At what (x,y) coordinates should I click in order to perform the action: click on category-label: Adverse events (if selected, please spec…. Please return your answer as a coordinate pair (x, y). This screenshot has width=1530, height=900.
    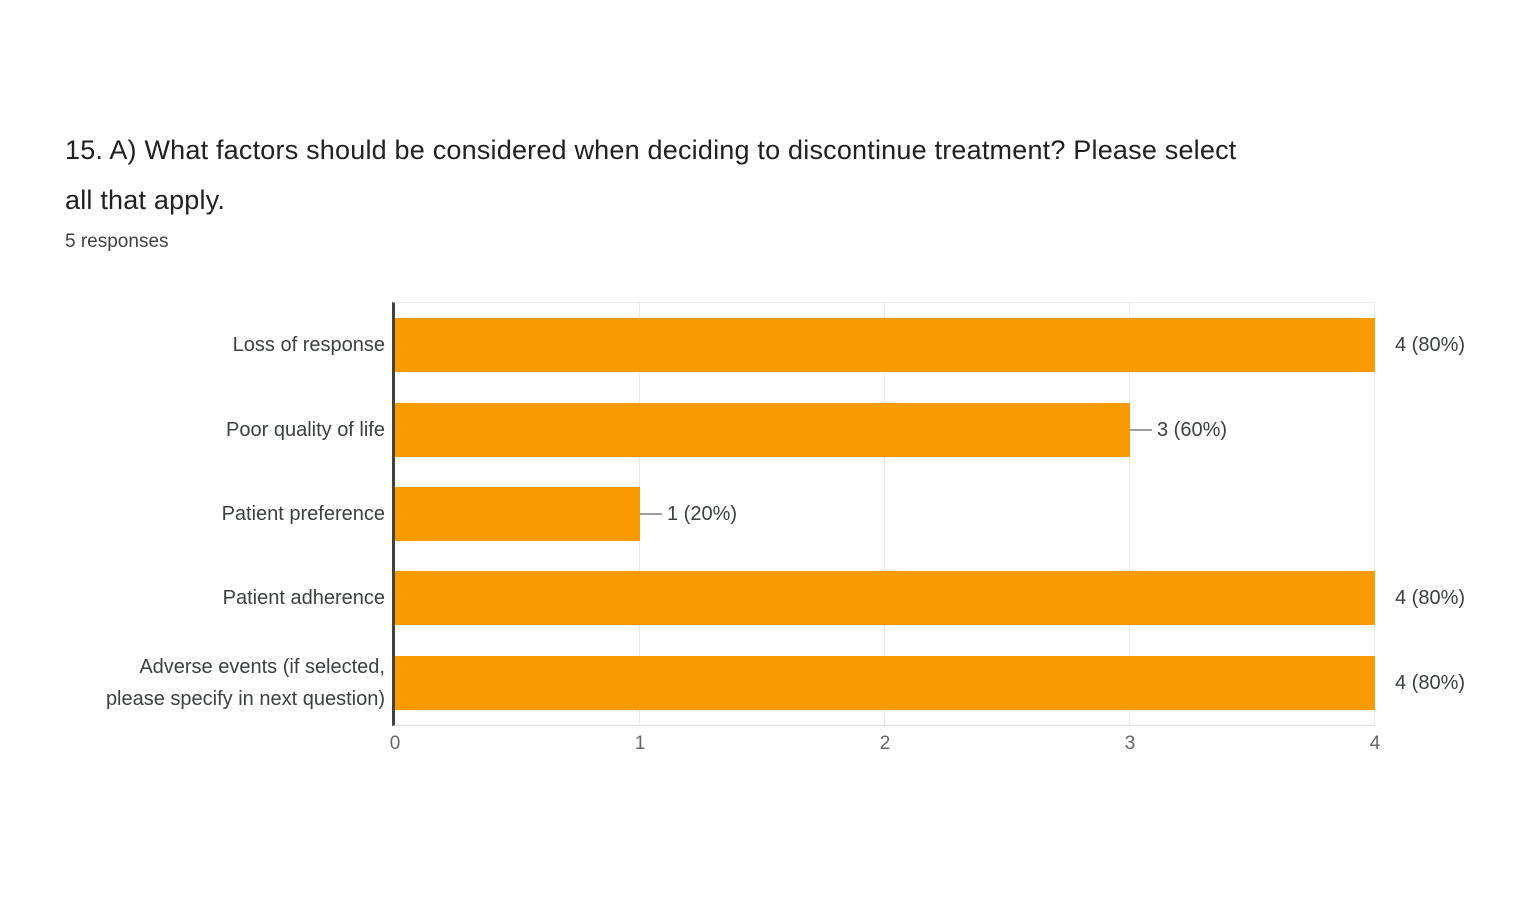
    Looking at the image, I should click on (245, 682).